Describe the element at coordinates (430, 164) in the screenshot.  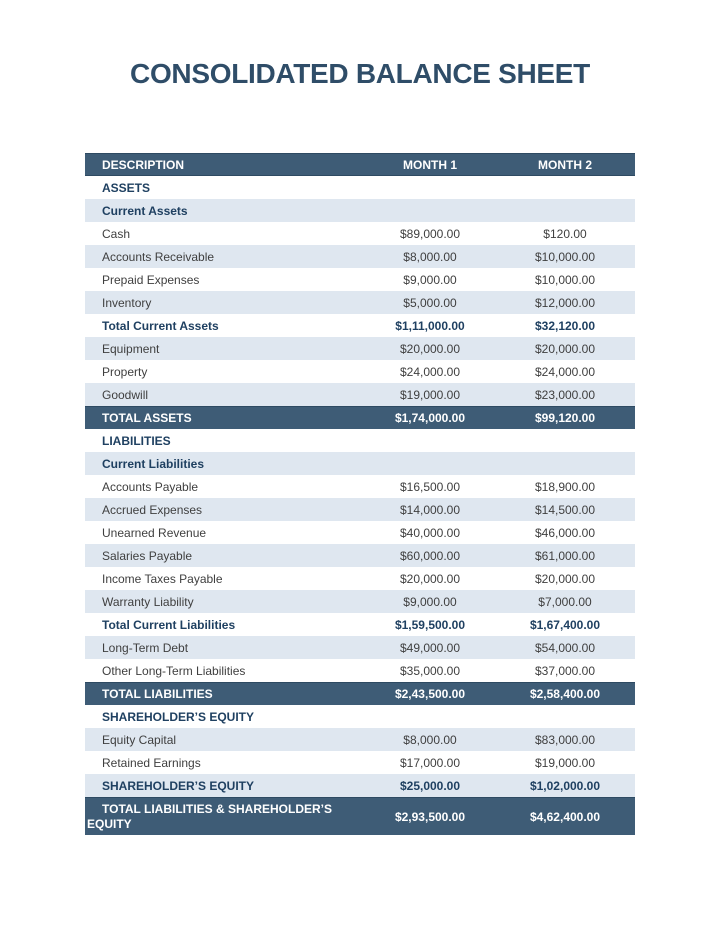
I see `header-month1: MONTH 1` at that location.